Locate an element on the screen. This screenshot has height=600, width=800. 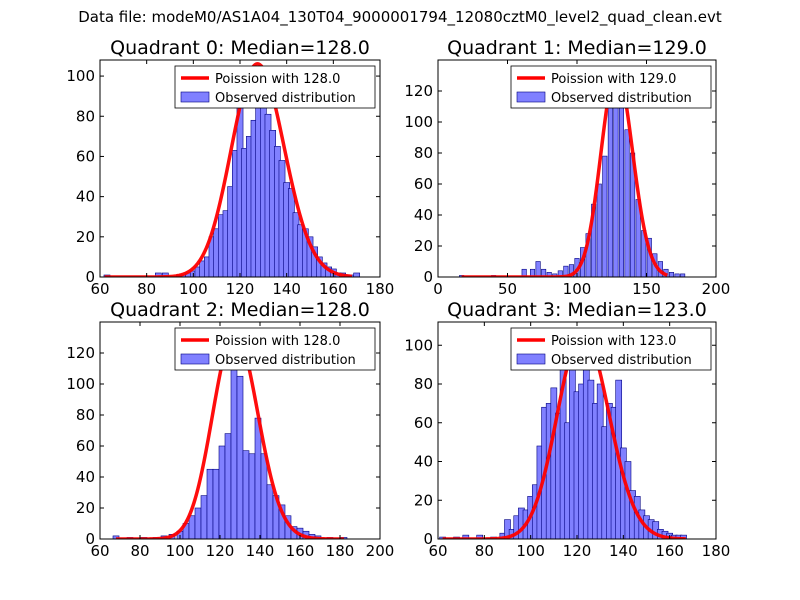
x-tick-label: 50 is located at coordinates (507, 289).